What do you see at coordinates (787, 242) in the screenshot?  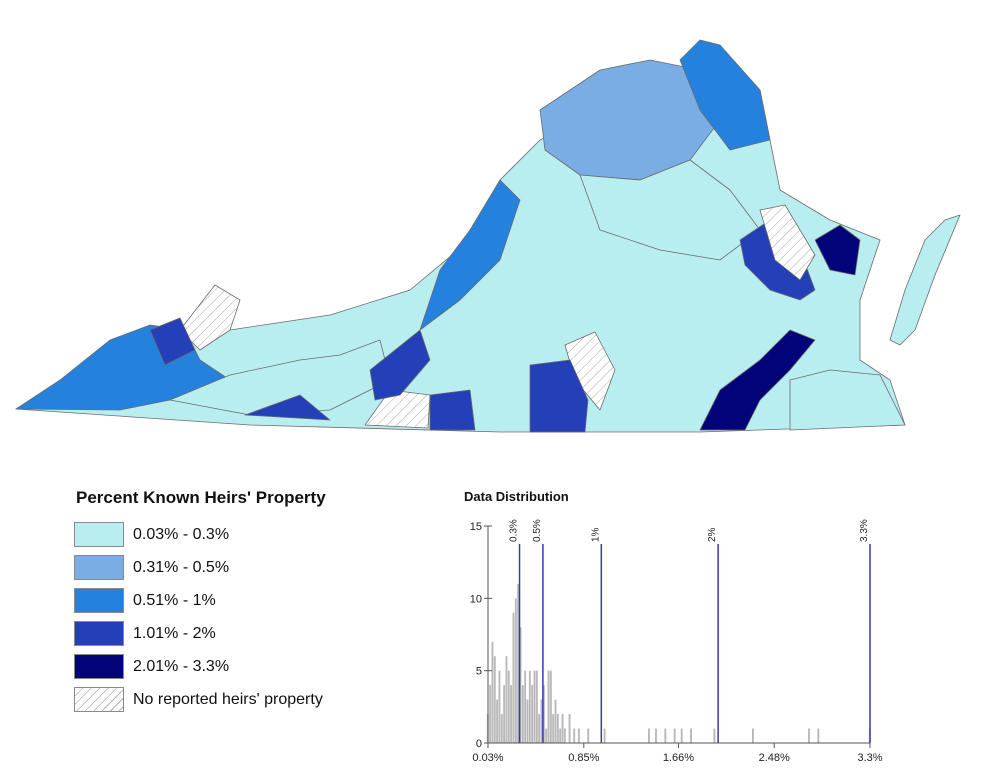 I see `no-data-county-tidewater` at bounding box center [787, 242].